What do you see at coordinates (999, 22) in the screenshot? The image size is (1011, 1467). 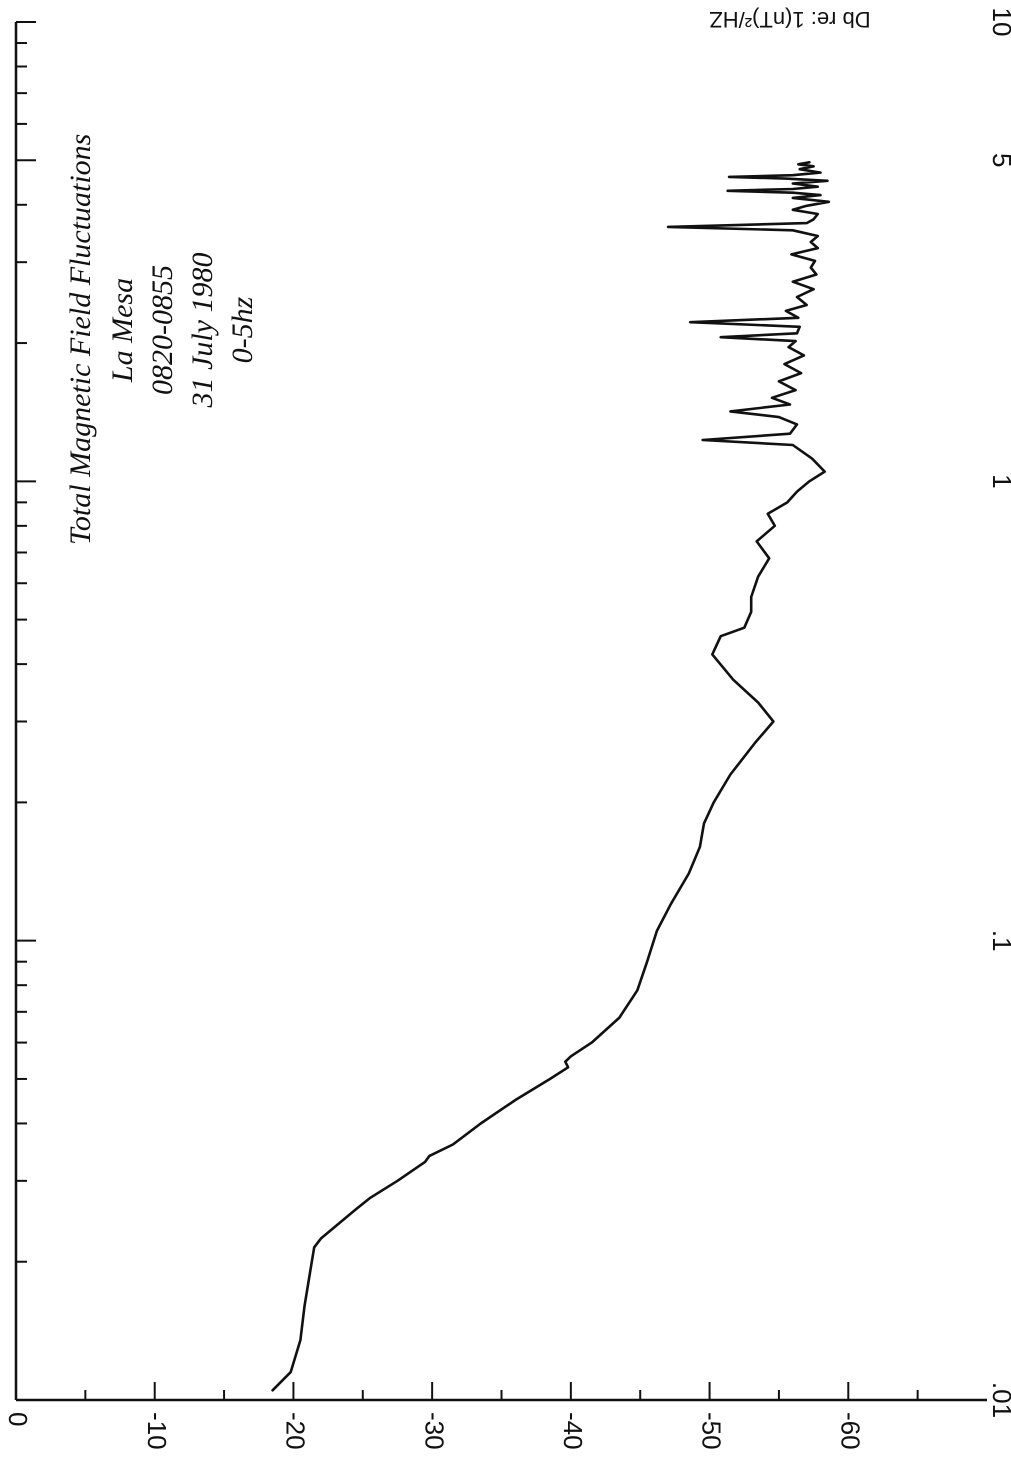 I see `x-tick-label: 10` at bounding box center [999, 22].